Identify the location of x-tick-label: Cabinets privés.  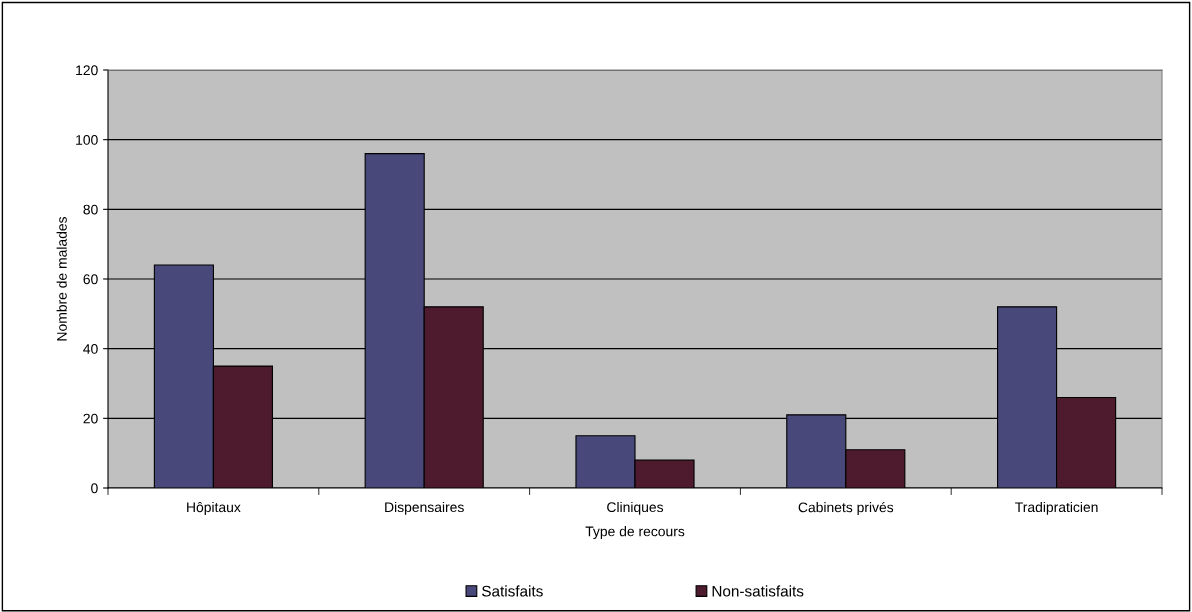
(846, 508).